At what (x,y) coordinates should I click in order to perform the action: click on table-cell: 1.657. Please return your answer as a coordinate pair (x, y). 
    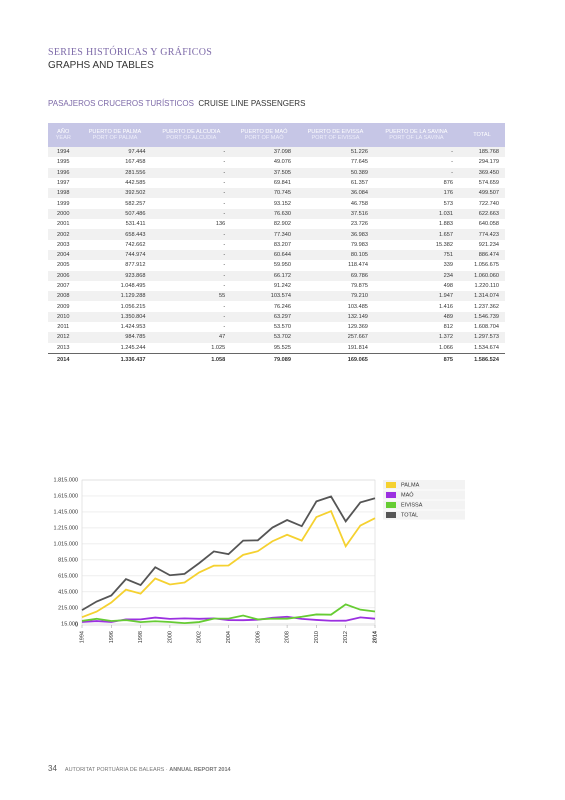
    Looking at the image, I should click on (416, 234).